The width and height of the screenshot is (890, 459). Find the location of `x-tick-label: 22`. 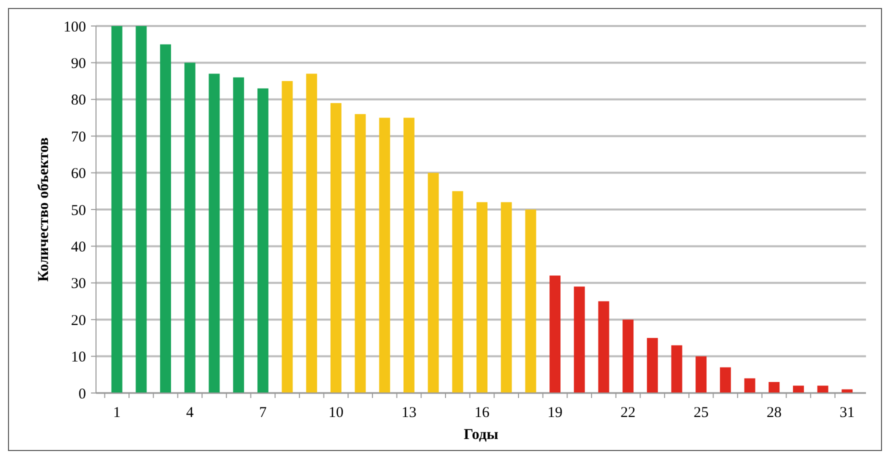

x-tick-label: 22 is located at coordinates (628, 413).